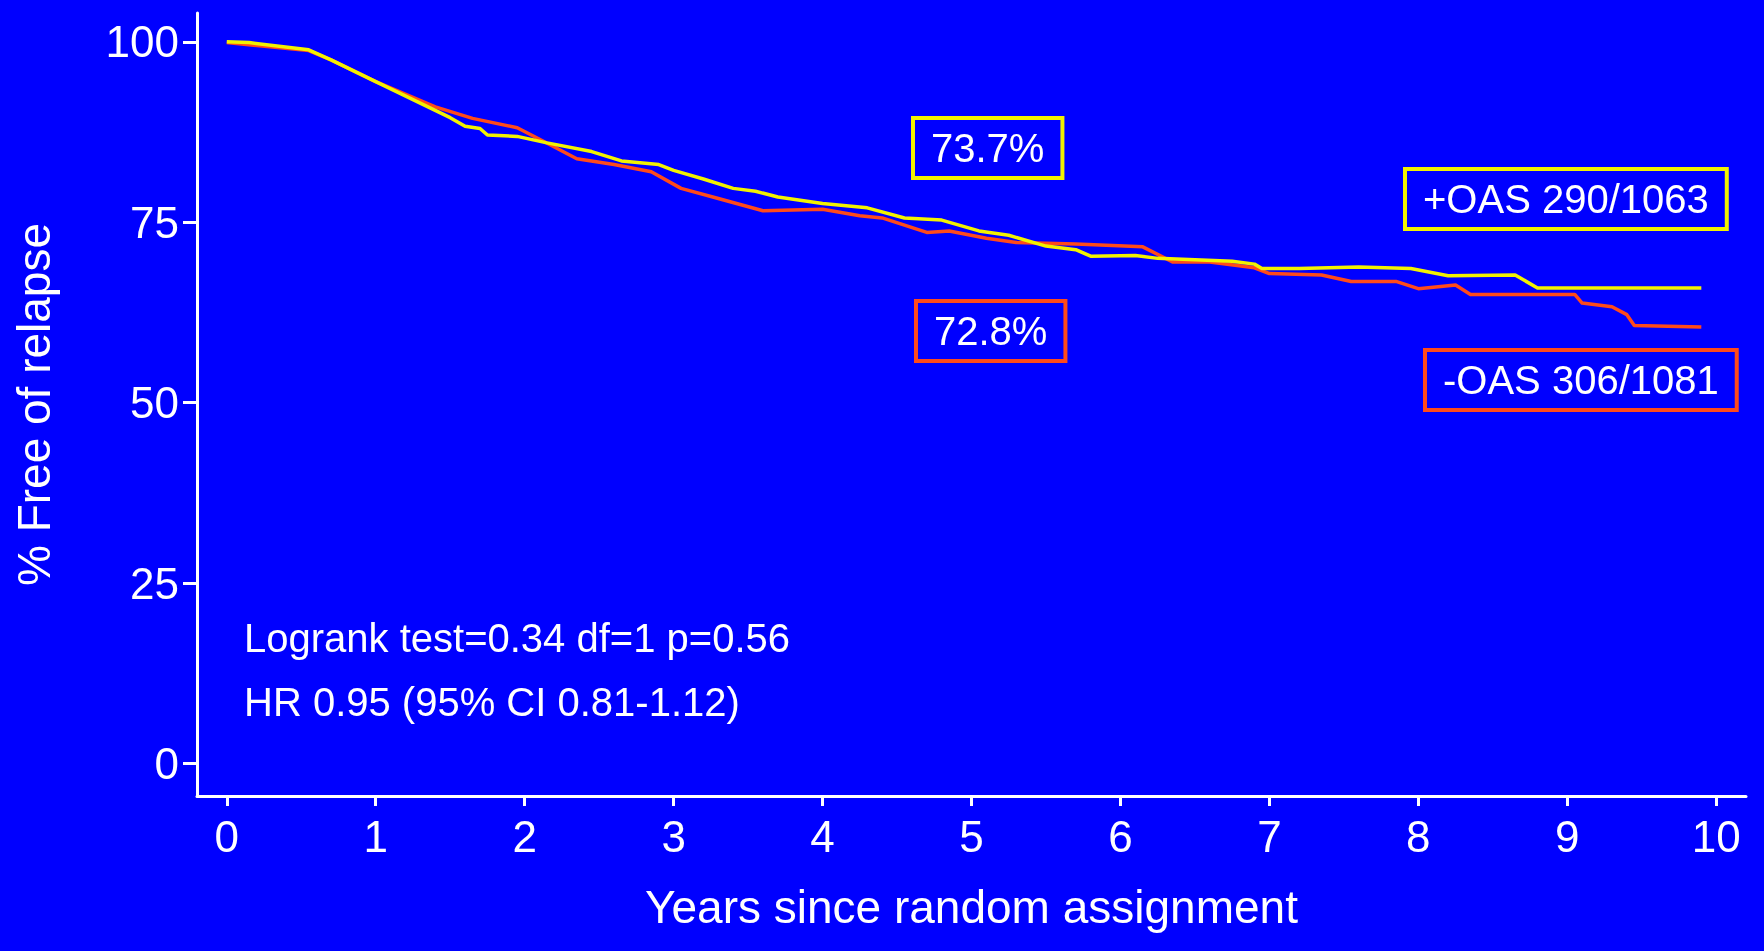 The image size is (1764, 951). I want to click on x-tick-label: 4, so click(822, 836).